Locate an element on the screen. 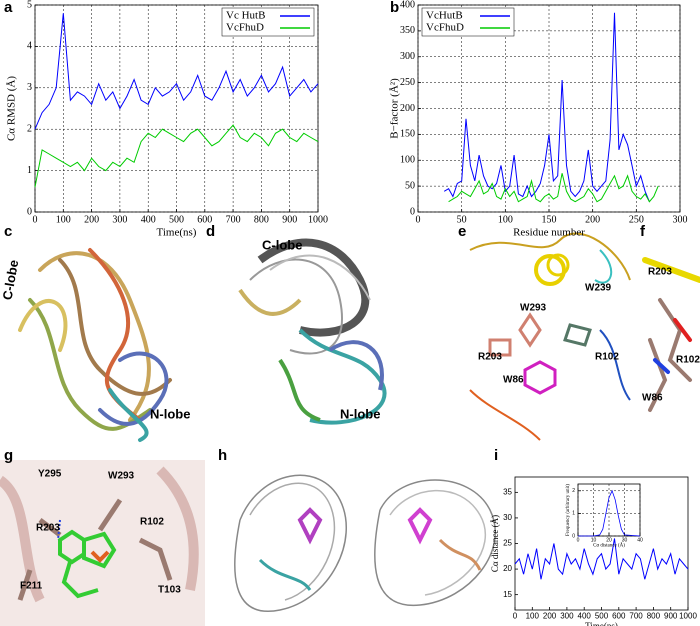 The height and width of the screenshot is (626, 700). x-tick-label: 150 is located at coordinates (549, 219).